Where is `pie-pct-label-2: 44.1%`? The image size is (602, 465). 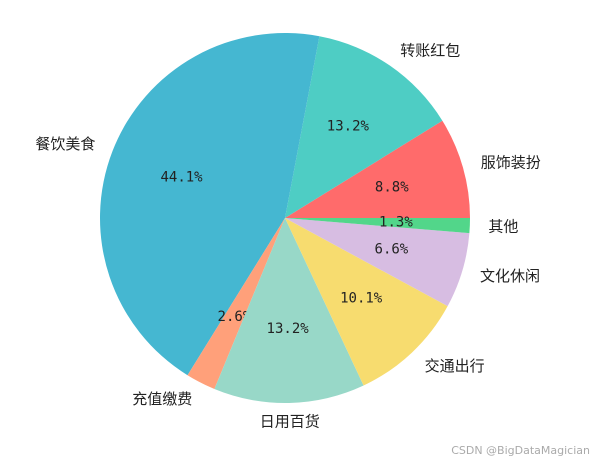 pie-pct-label-2: 44.1% is located at coordinates (181, 178).